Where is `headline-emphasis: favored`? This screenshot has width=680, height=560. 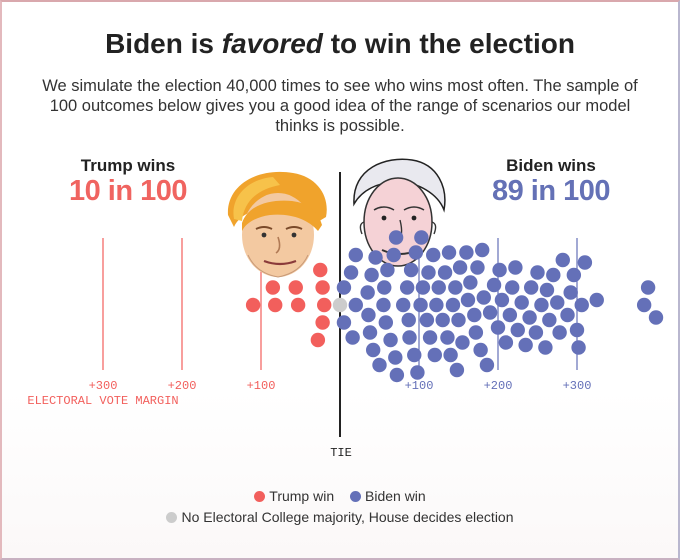
headline-emphasis: favored is located at coordinates (272, 43).